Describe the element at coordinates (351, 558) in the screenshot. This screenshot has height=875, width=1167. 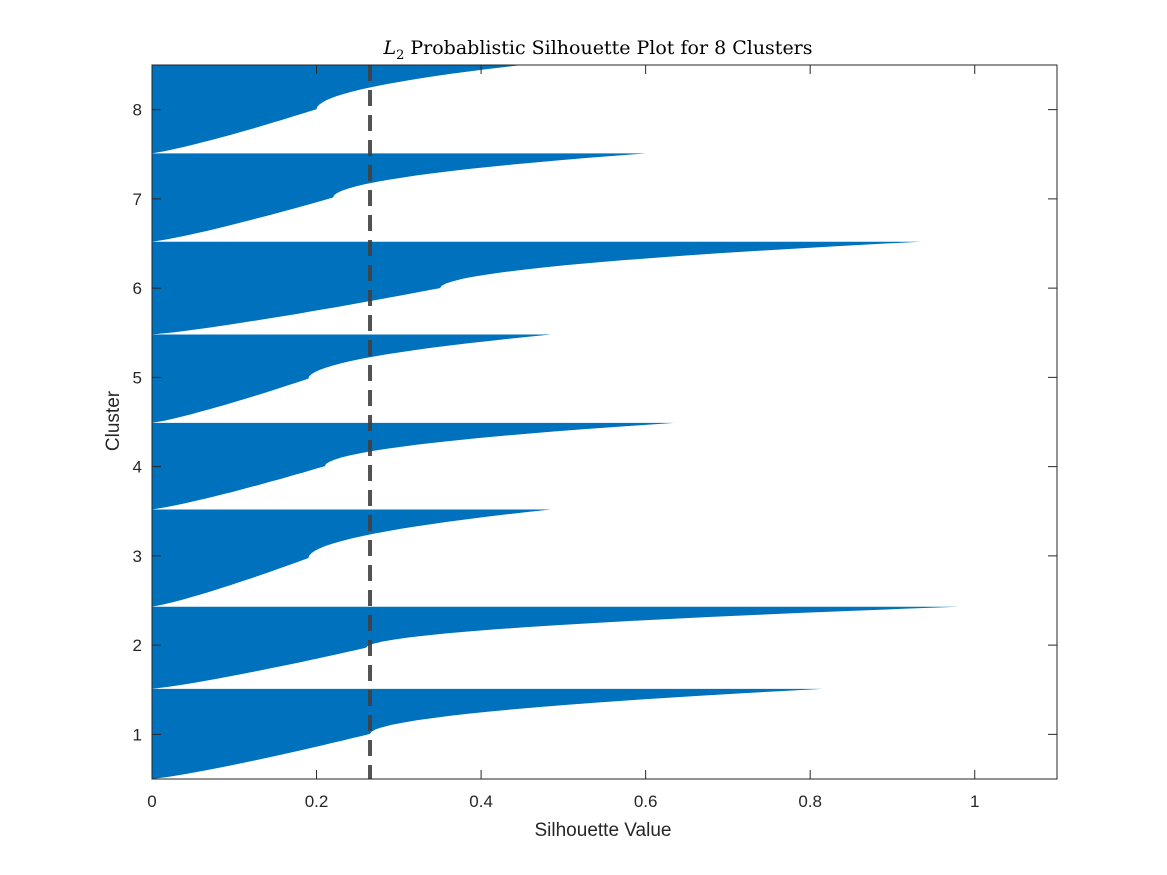
I see `cluster-3-silhouette-bar` at that location.